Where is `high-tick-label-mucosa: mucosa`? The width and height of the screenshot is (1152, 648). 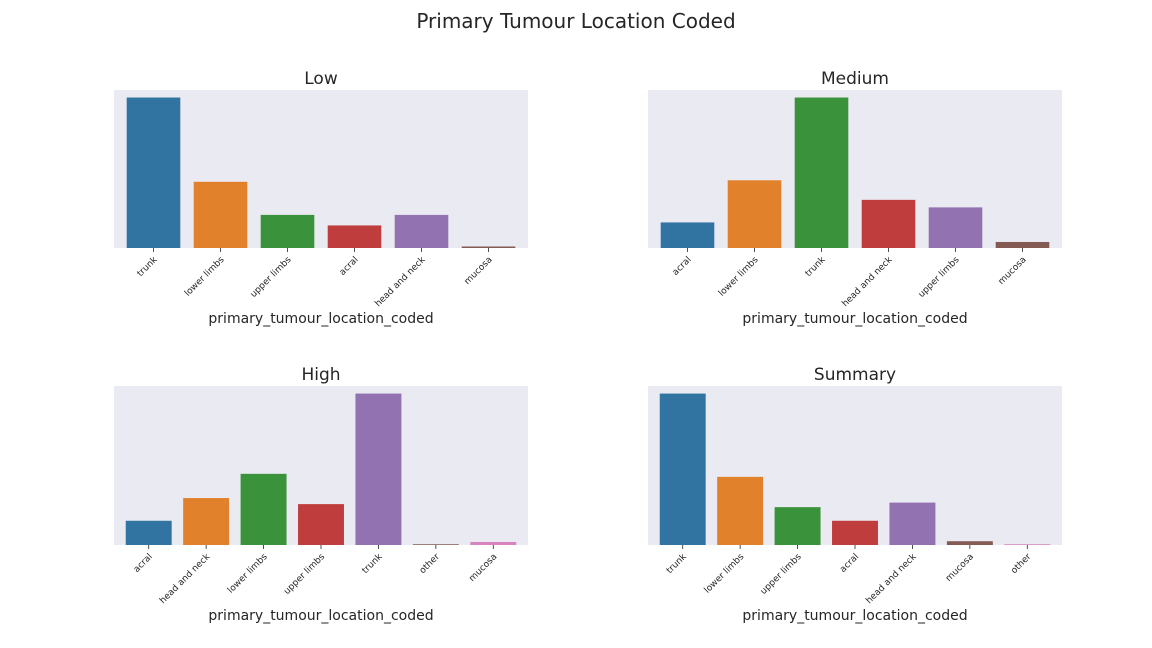
high-tick-label-mucosa: mucosa is located at coordinates (483, 568).